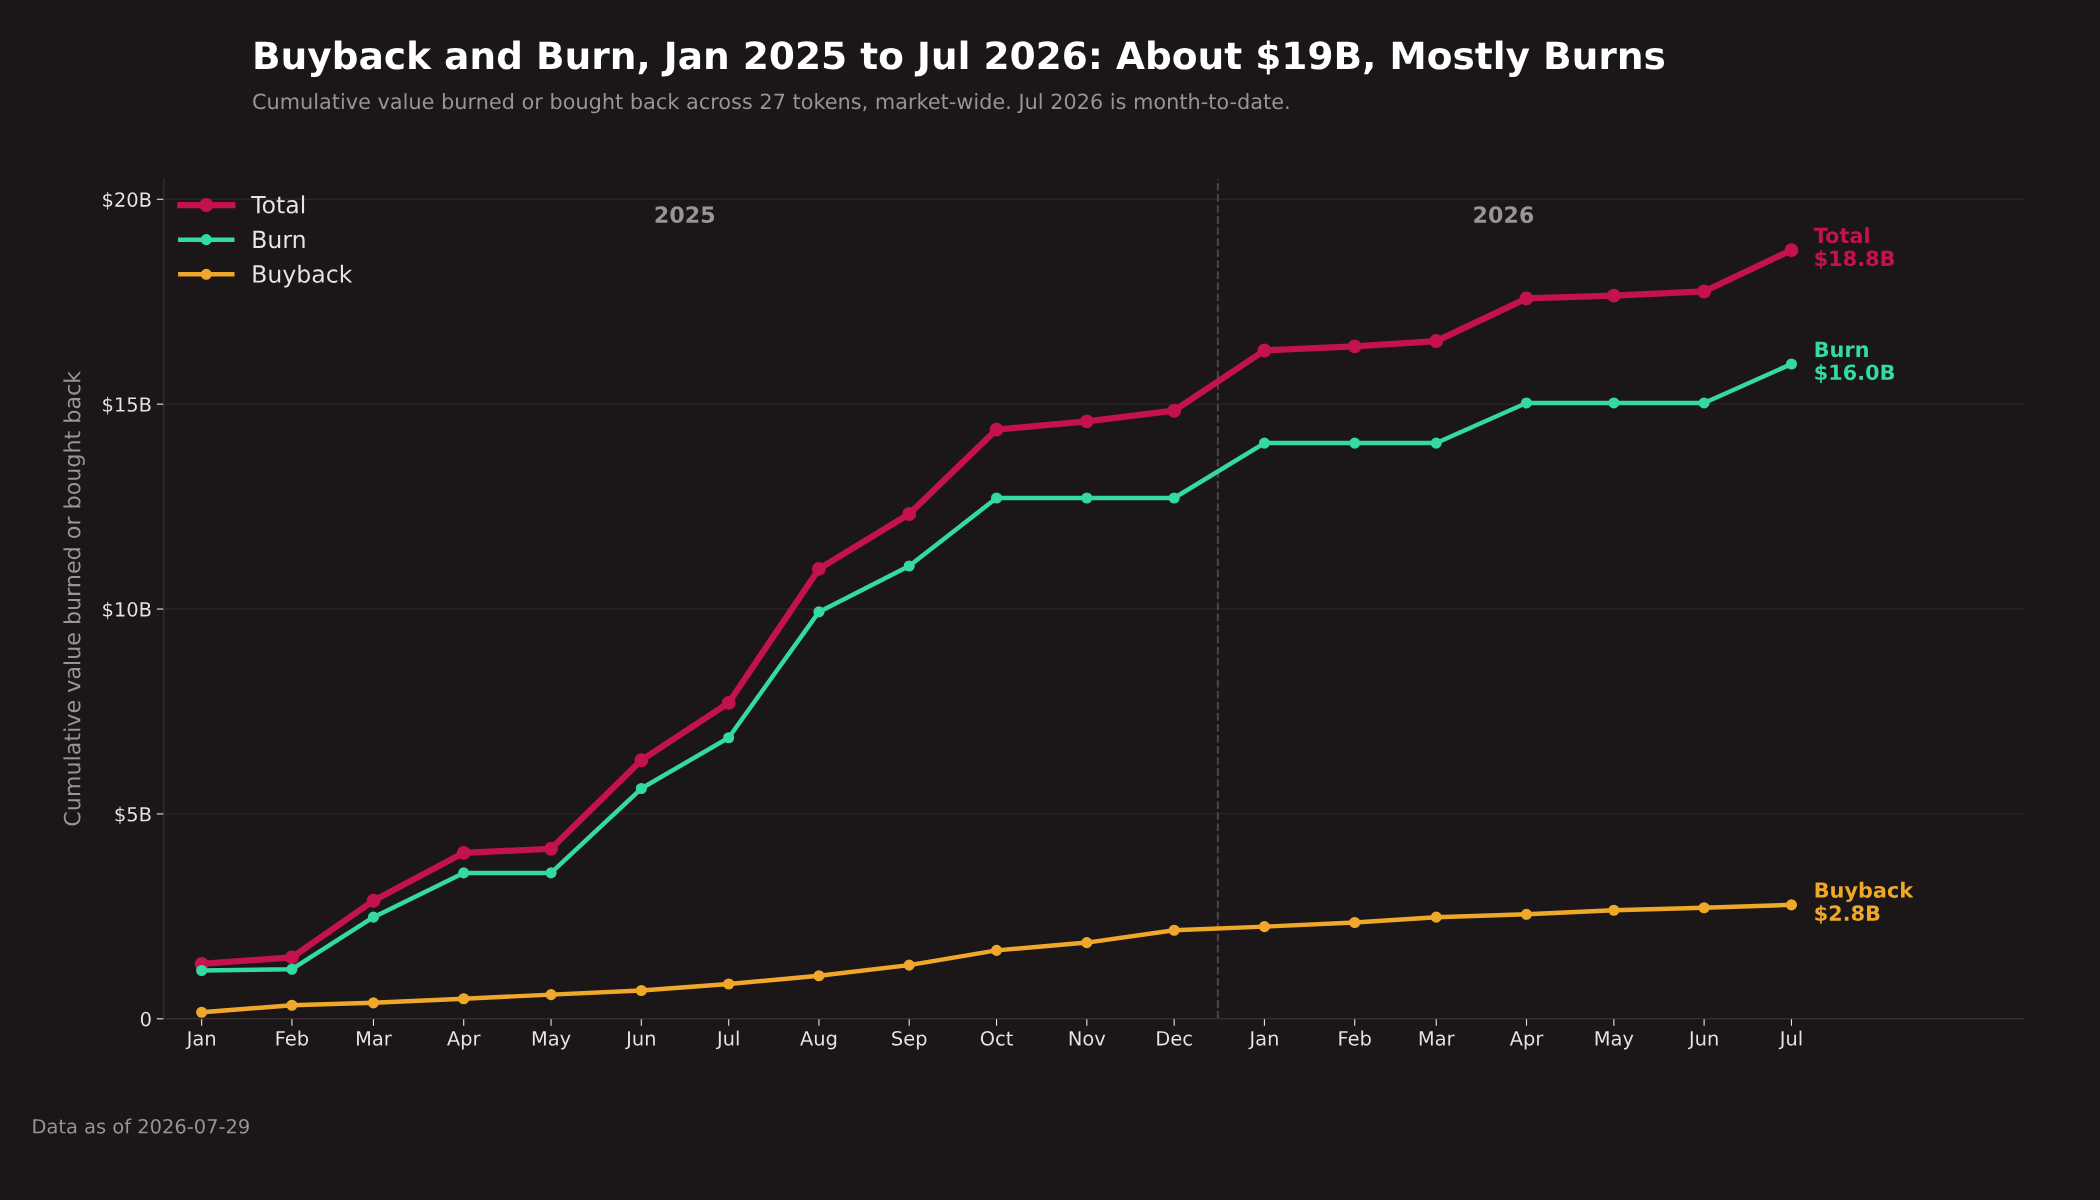 This screenshot has height=1200, width=2100. What do you see at coordinates (278, 204) in the screenshot?
I see `legend-label: Total` at bounding box center [278, 204].